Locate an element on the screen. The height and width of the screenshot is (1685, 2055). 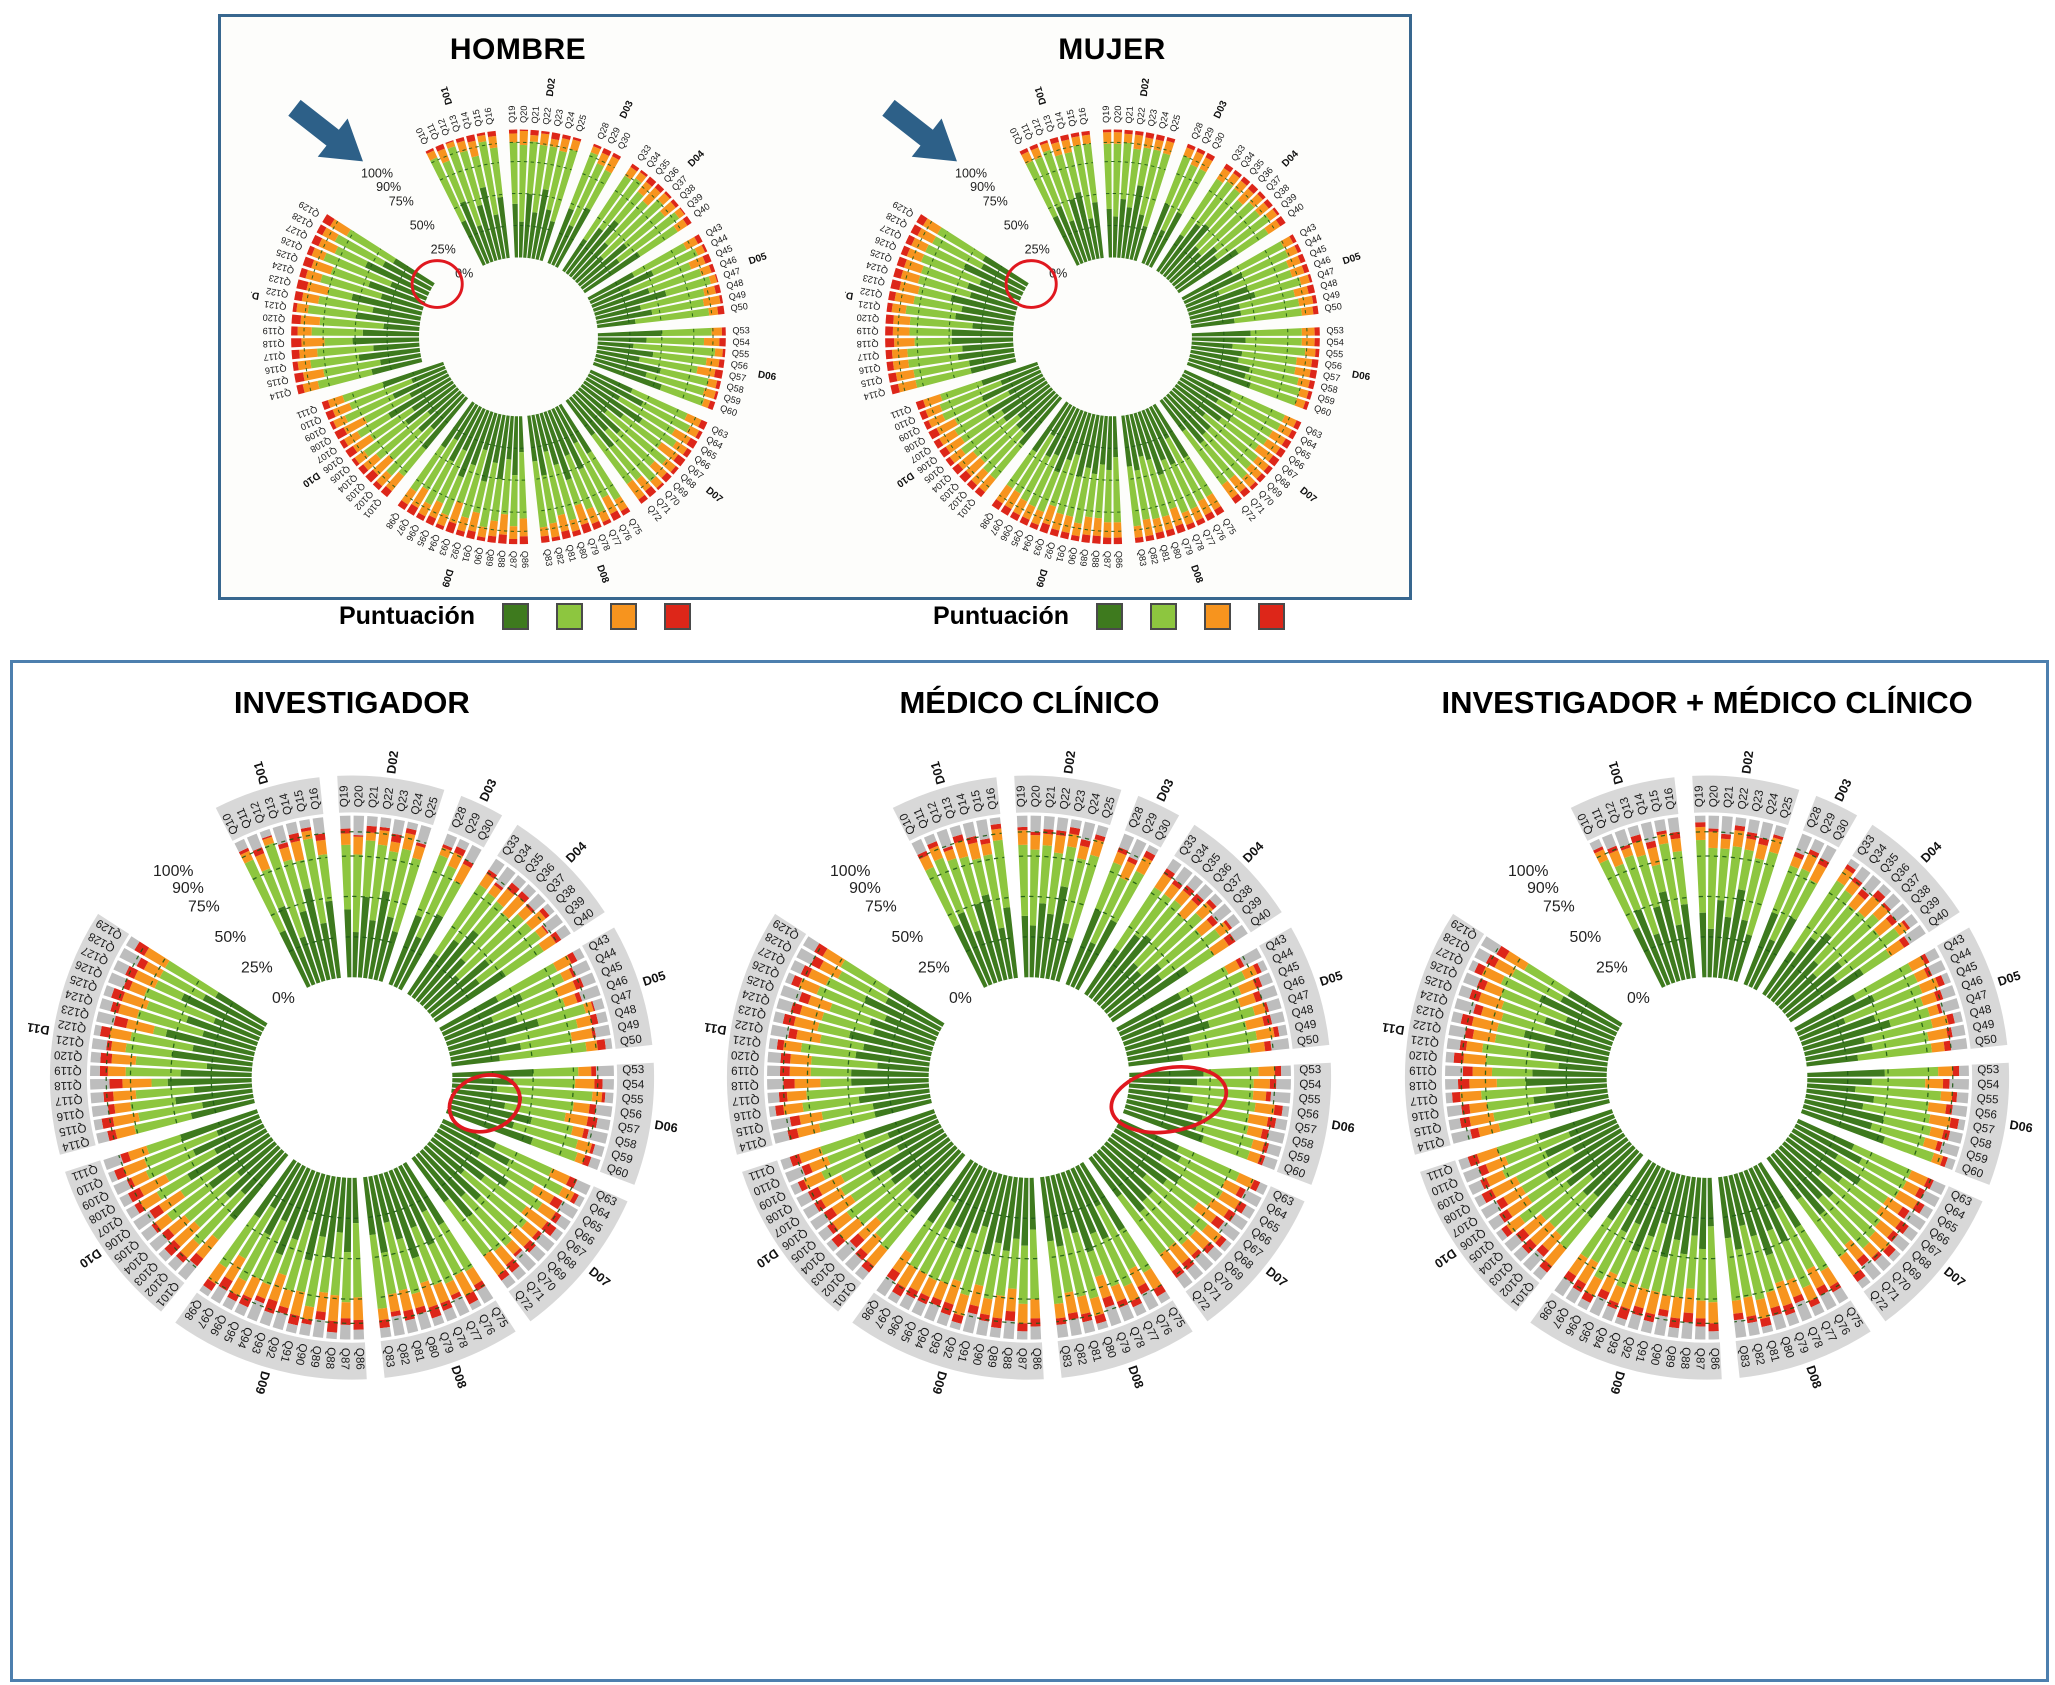
question-label: Q14 is located at coordinates (1641, 803).